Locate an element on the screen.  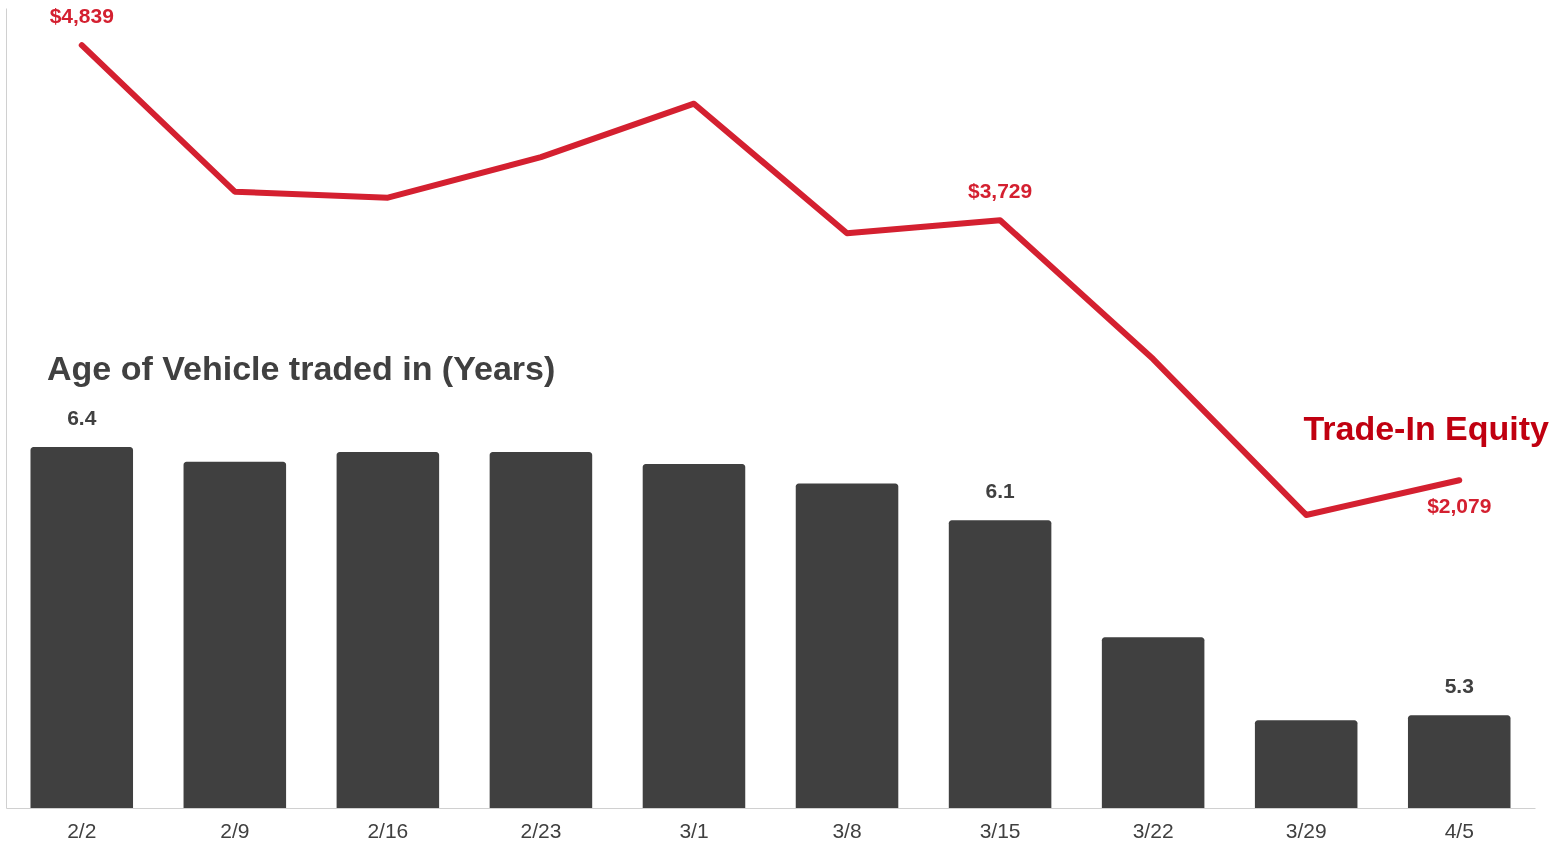
x-tick-label: 3/1 is located at coordinates (694, 830).